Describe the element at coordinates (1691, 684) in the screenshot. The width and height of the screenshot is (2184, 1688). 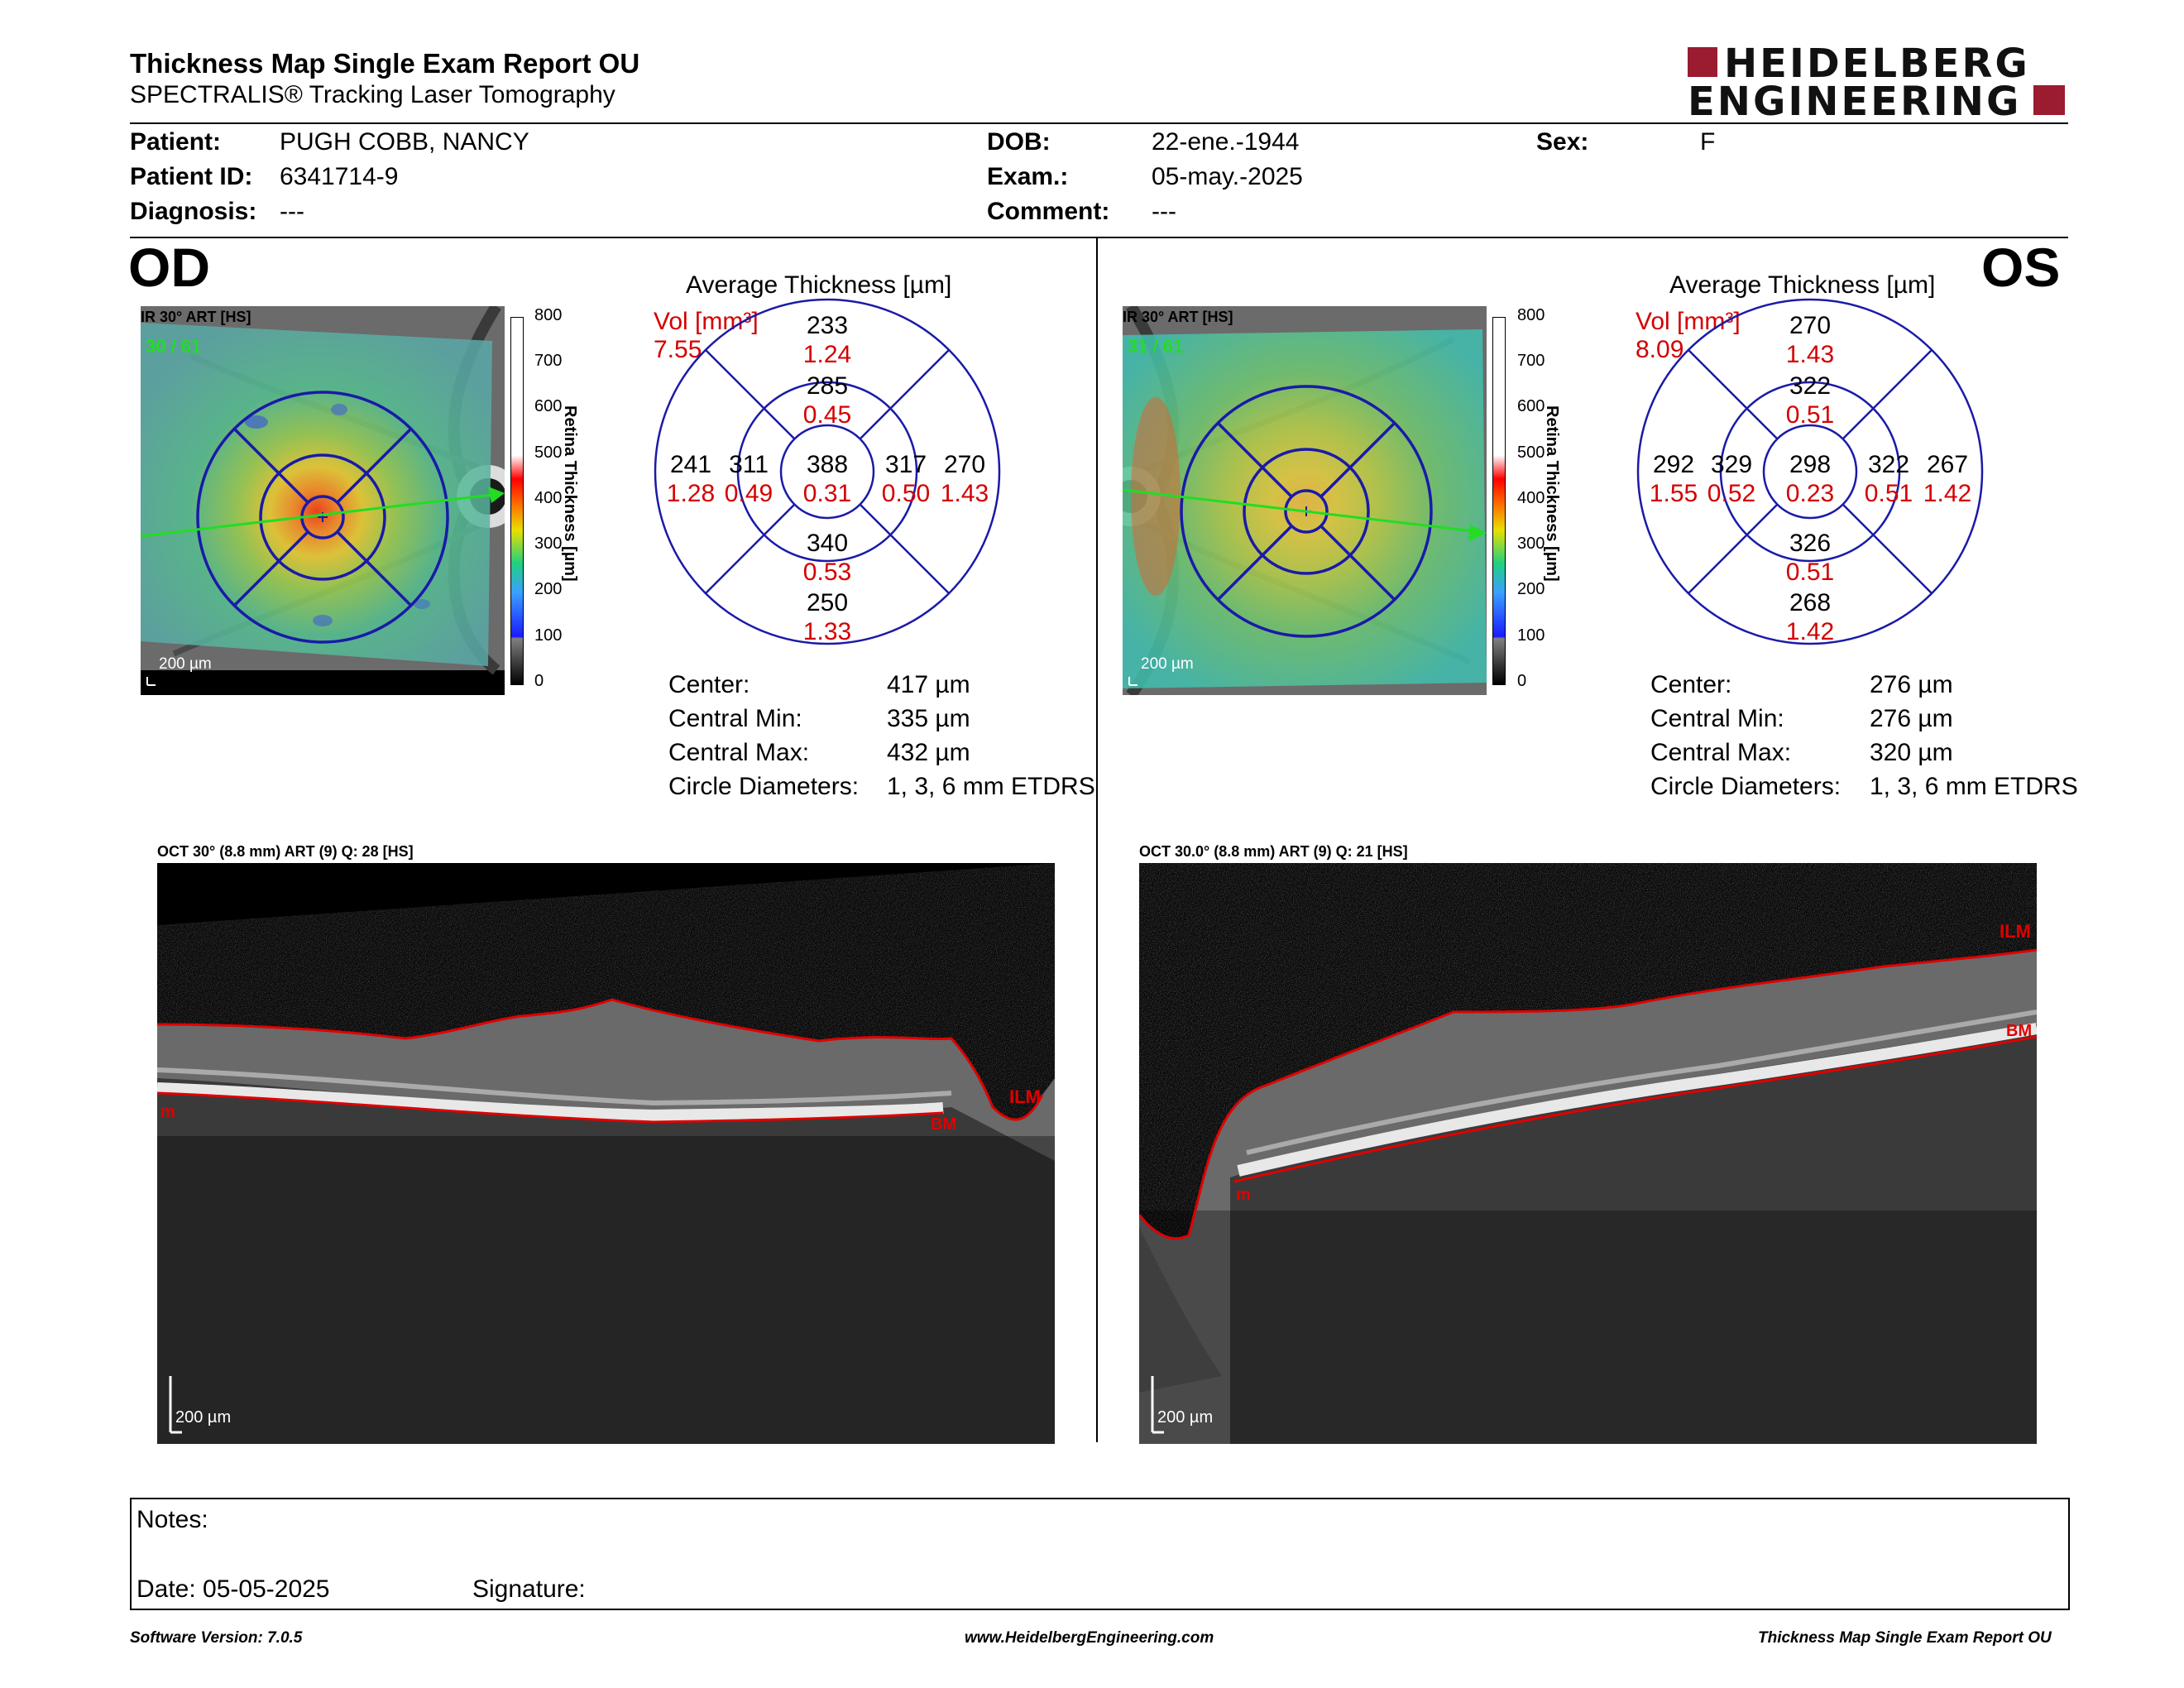
I see `os-stat-center-label: Center:` at that location.